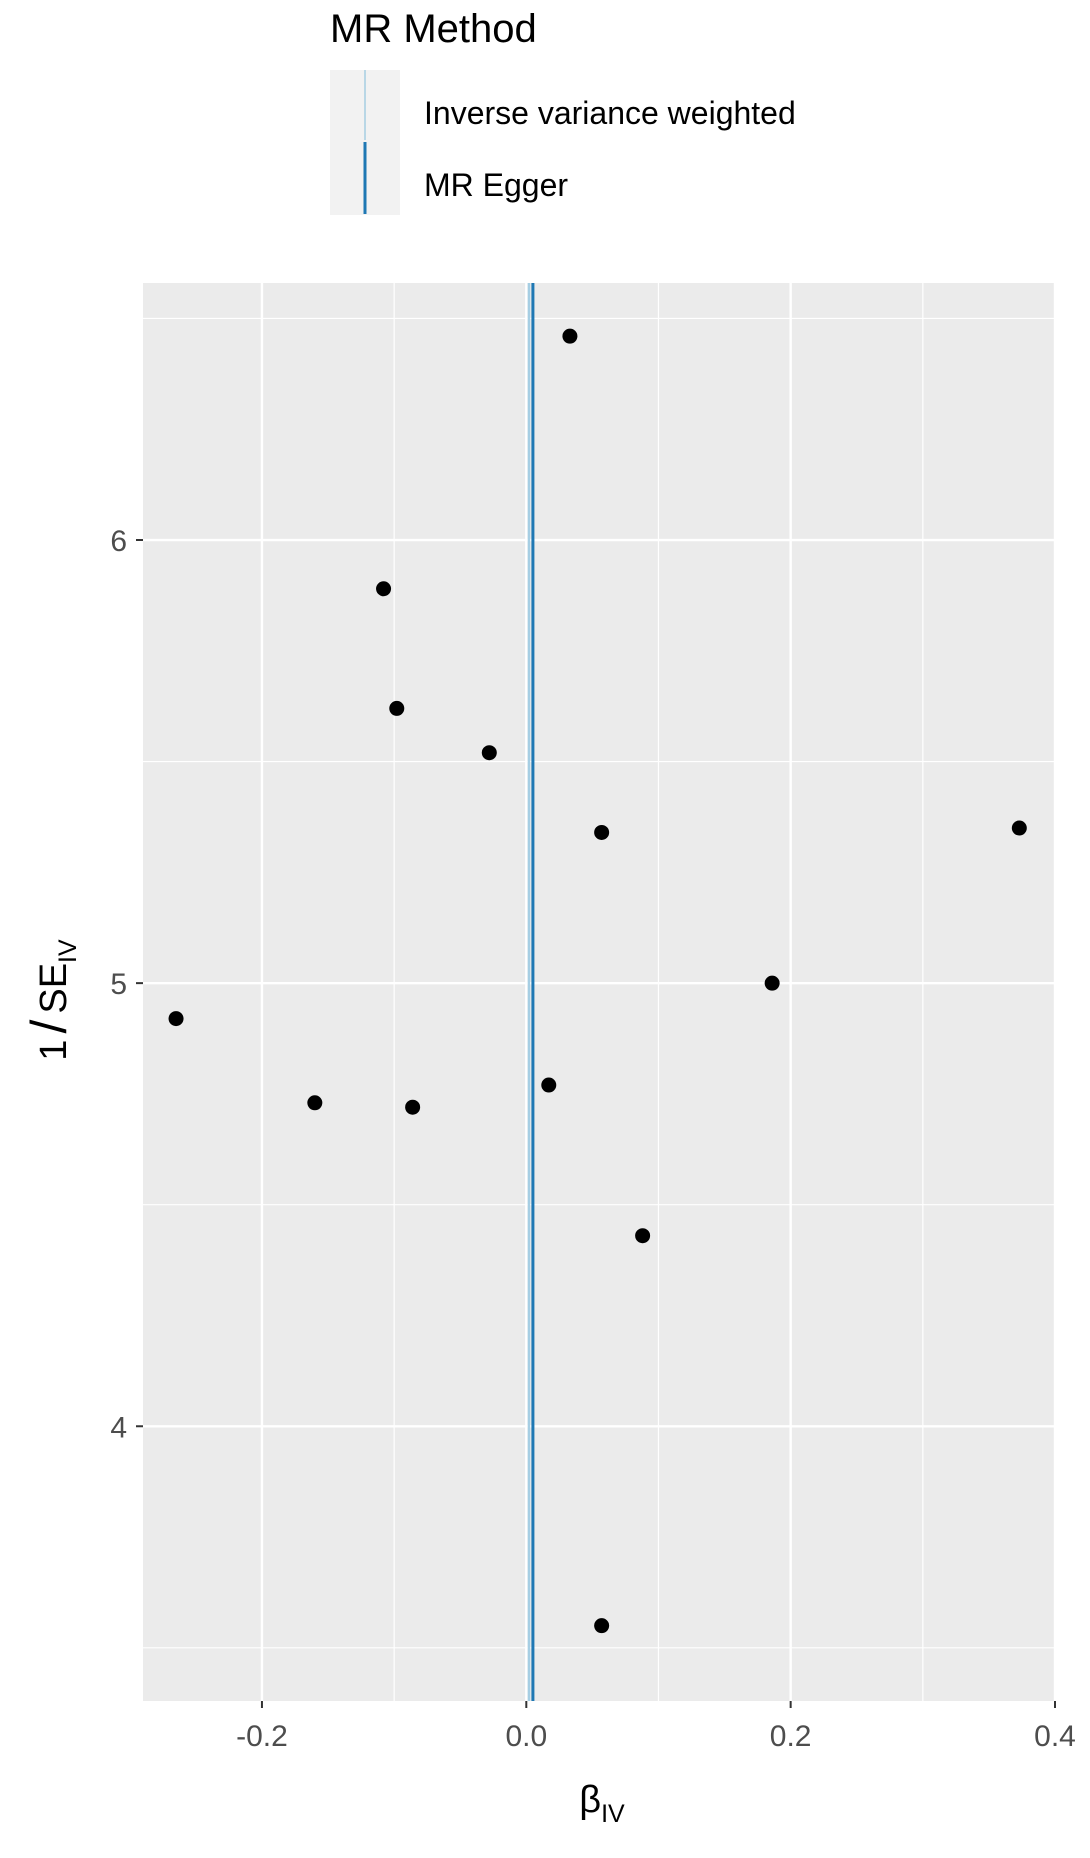 This screenshot has width=1090, height=1858. What do you see at coordinates (496, 185) in the screenshot?
I see `legend-label-mr-egger: MR Egger` at bounding box center [496, 185].